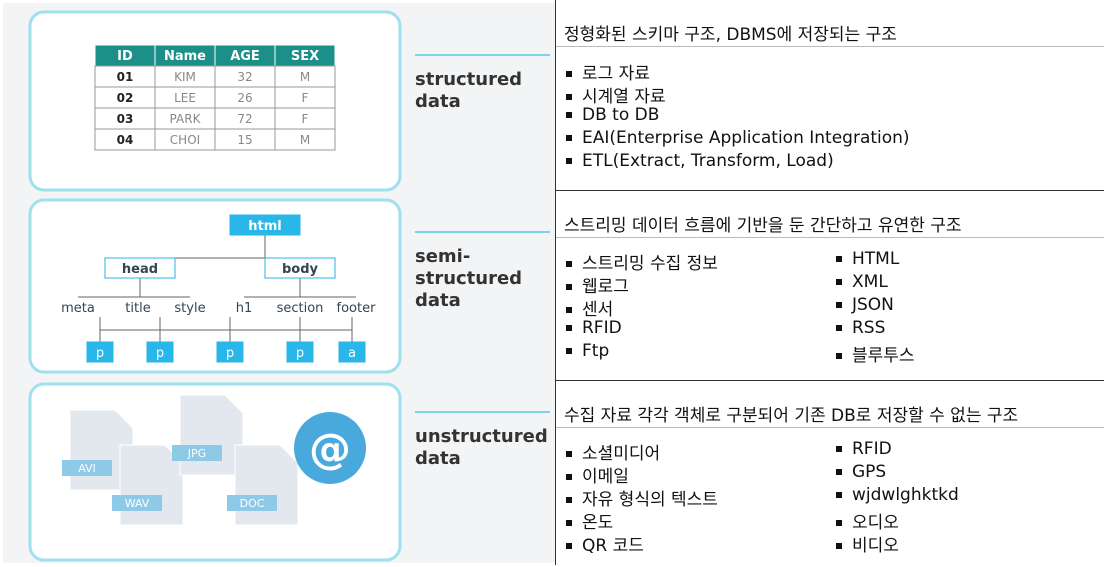 The image size is (1107, 567). I want to click on description: 수집 자료 각각 객체로 구분되어 기존 DB로 저장할 수 없는 구조, so click(791, 416).